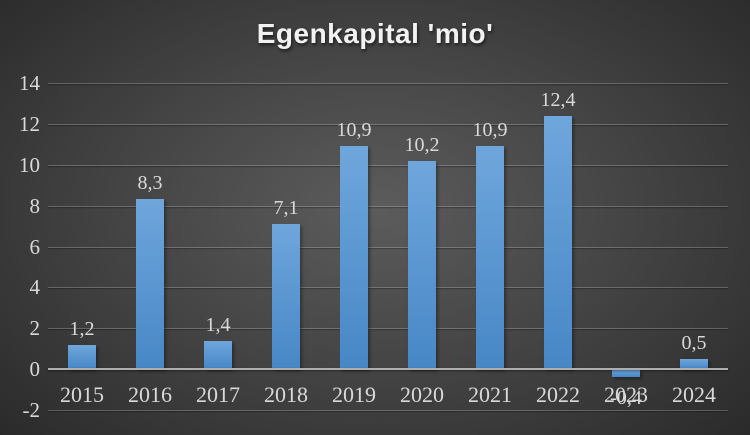 Image resolution: width=750 pixels, height=435 pixels. I want to click on y-tick-label: 14, so click(29, 83).